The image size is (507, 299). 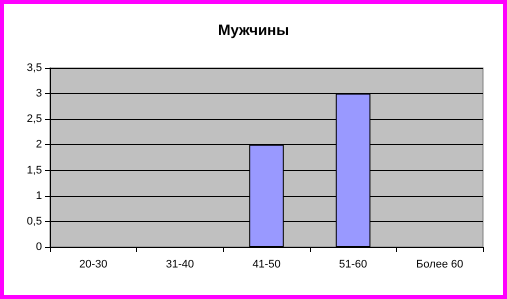 I want to click on x-tick-label: Более 60, so click(x=440, y=264).